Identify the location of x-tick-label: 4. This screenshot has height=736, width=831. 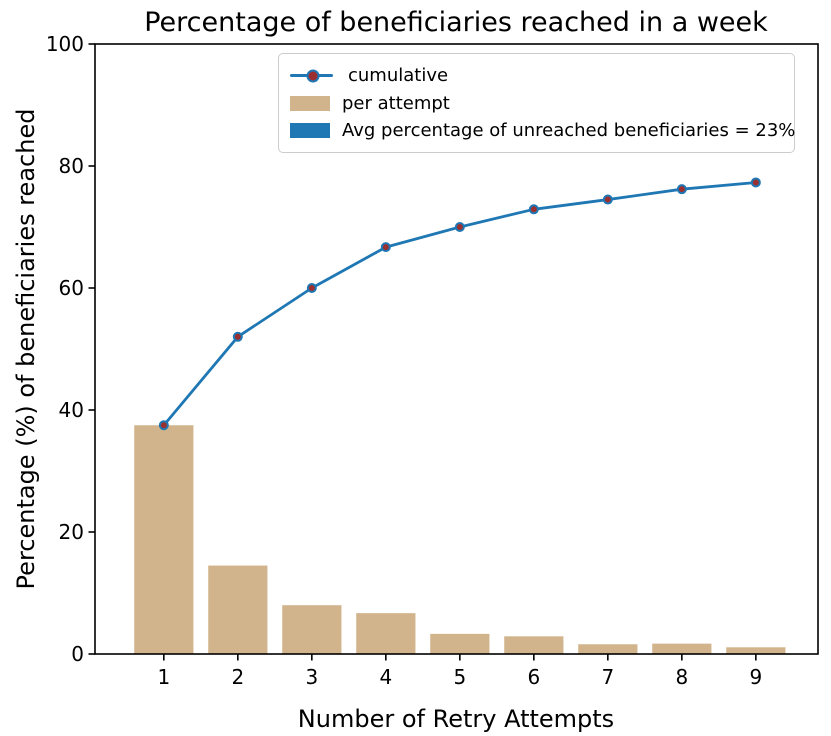
(385, 677).